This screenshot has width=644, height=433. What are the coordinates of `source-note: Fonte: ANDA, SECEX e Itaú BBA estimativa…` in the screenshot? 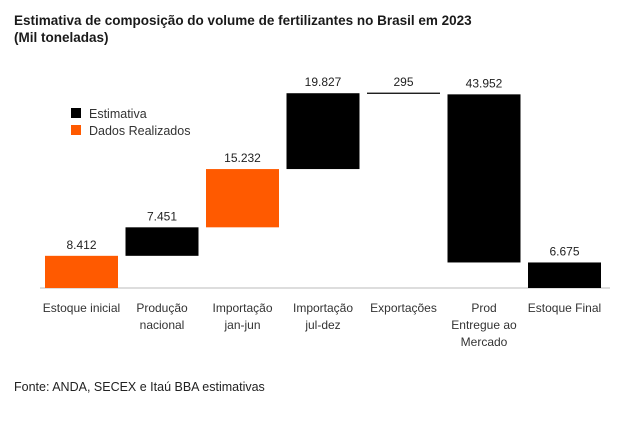 It's located at (139, 387).